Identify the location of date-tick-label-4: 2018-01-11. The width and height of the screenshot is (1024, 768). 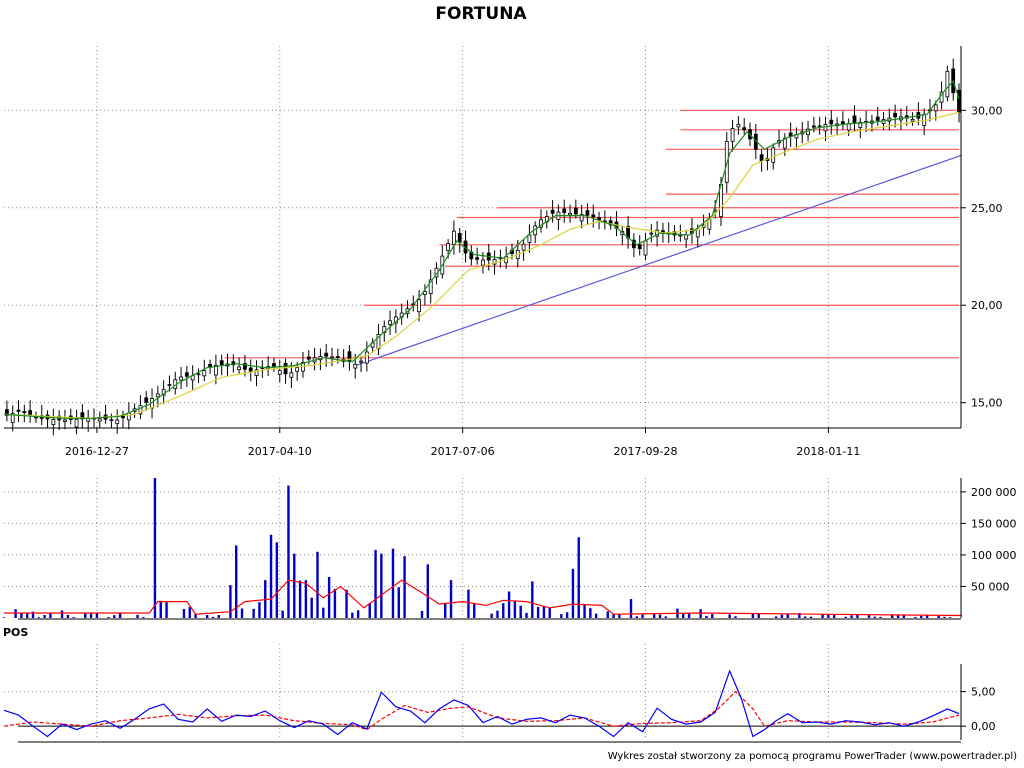
(828, 451).